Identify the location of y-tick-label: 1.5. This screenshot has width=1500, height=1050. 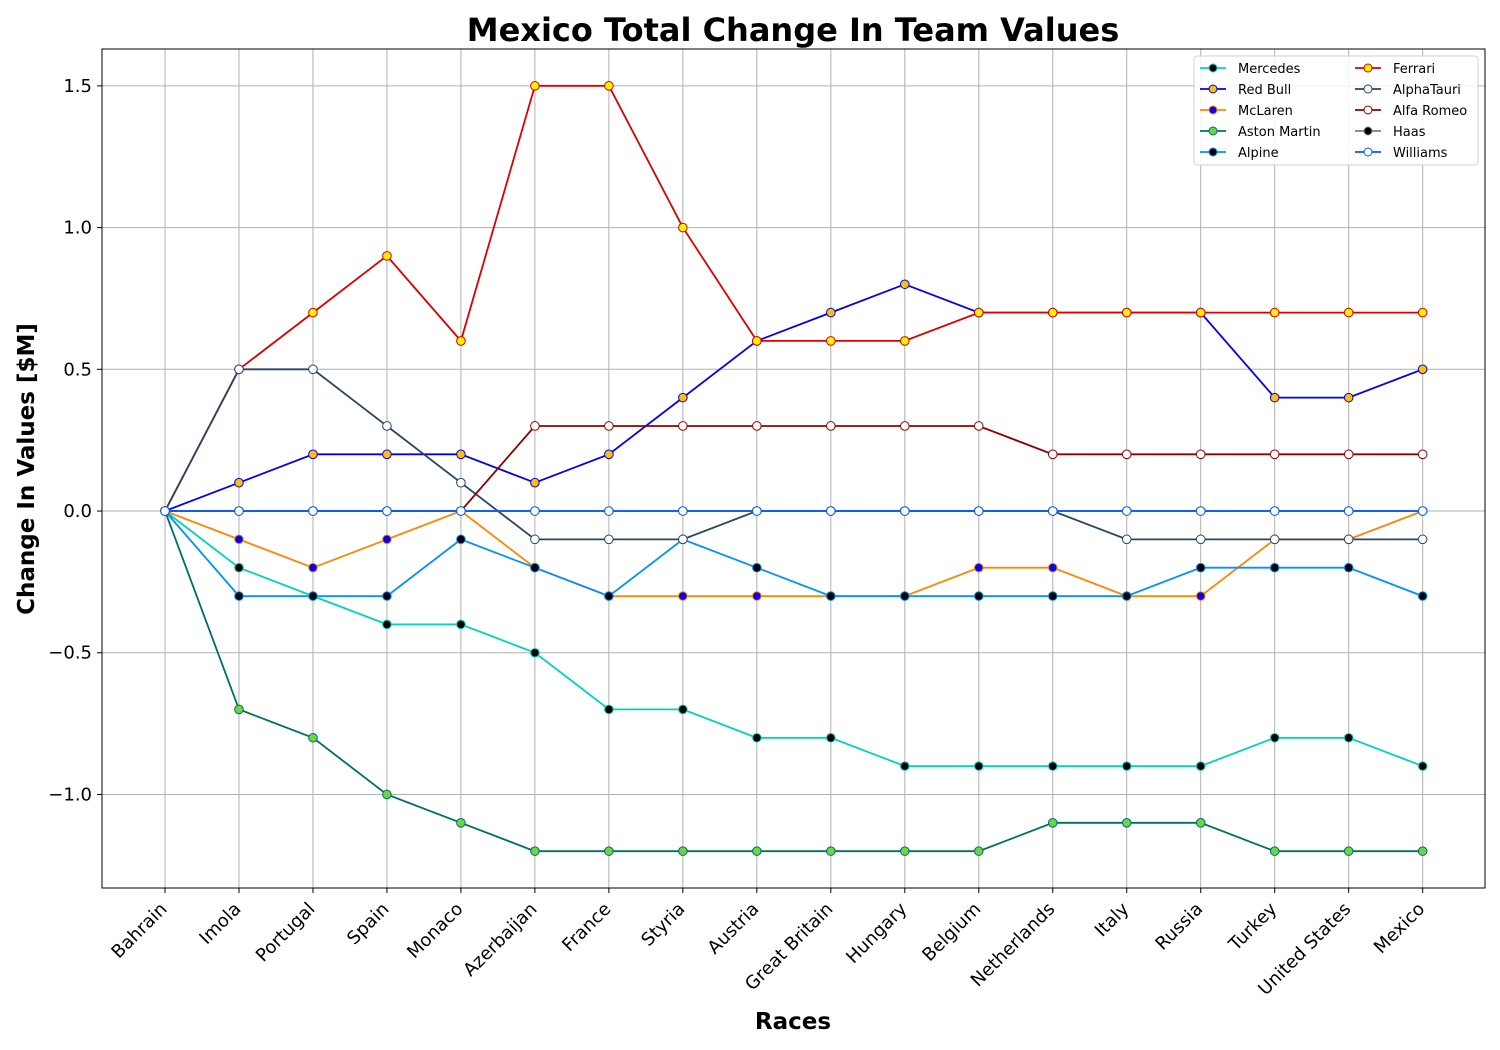
(77, 86).